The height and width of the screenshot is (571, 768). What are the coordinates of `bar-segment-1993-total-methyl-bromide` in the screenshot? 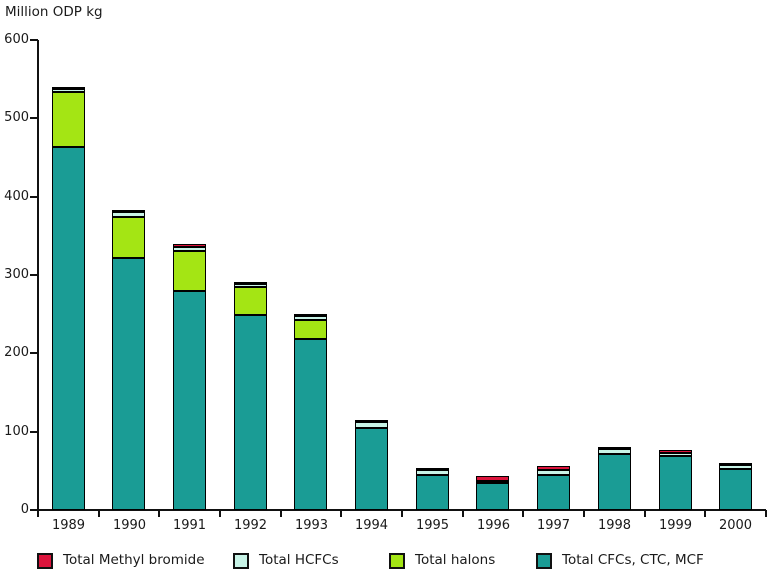 It's located at (310, 315).